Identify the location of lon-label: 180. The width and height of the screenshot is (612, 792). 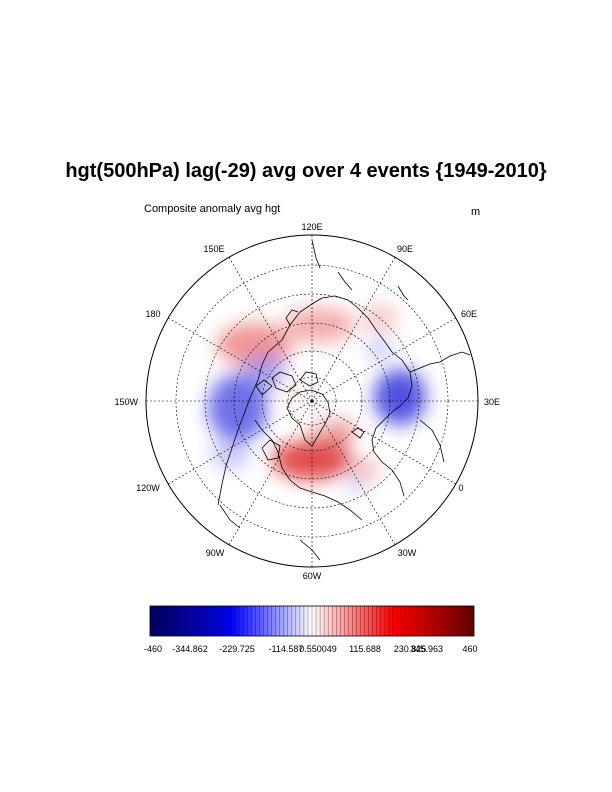
(152, 314).